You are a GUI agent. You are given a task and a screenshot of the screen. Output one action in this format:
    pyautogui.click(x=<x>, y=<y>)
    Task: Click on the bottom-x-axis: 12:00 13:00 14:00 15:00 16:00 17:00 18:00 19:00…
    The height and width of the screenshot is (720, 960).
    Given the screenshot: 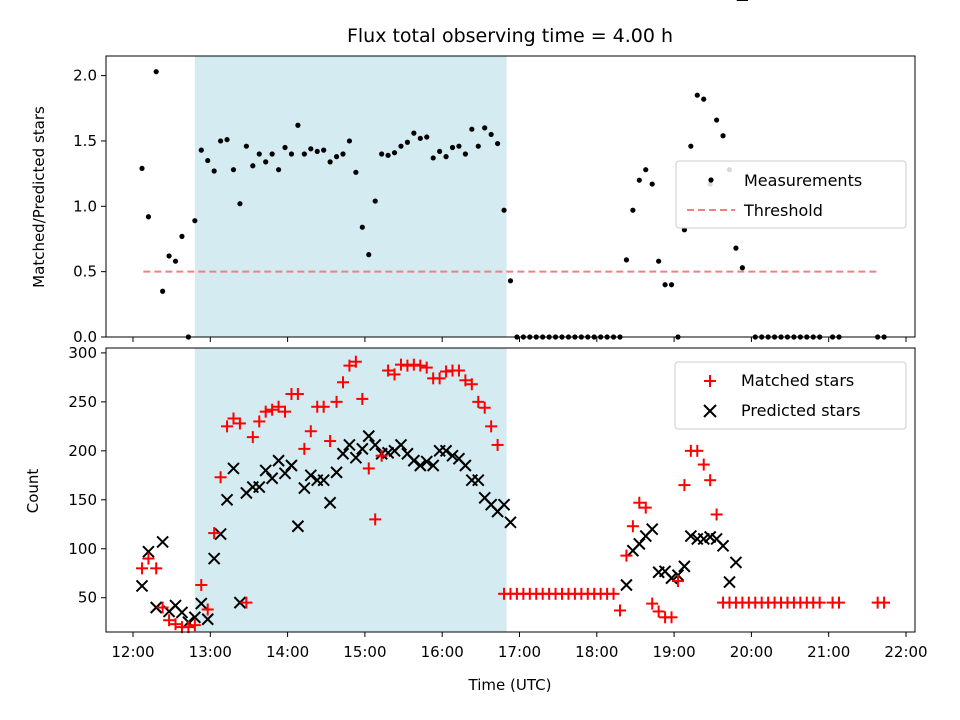 What is the action you would take?
    pyautogui.click(x=519, y=646)
    